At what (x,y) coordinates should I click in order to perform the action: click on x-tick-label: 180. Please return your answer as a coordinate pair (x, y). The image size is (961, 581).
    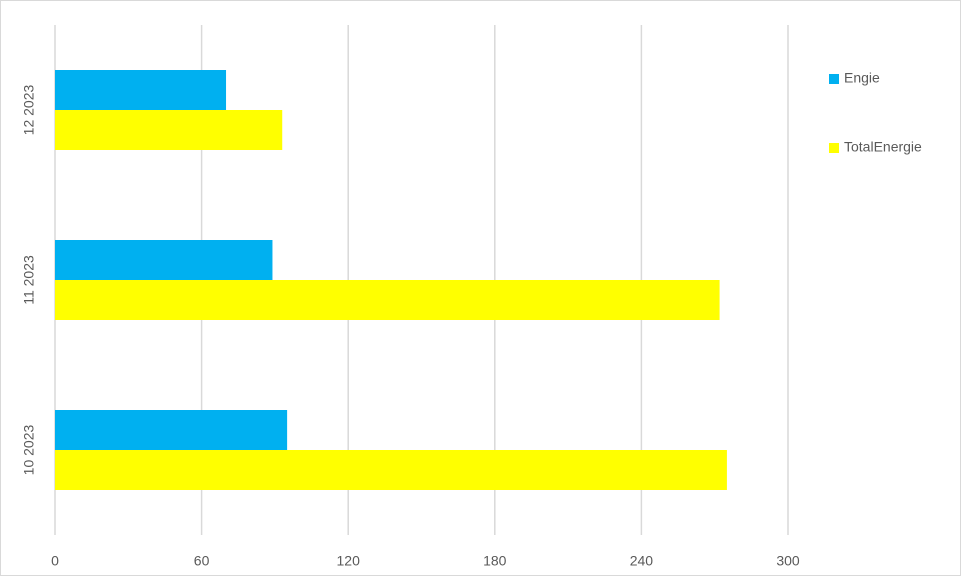
    Looking at the image, I should click on (495, 561).